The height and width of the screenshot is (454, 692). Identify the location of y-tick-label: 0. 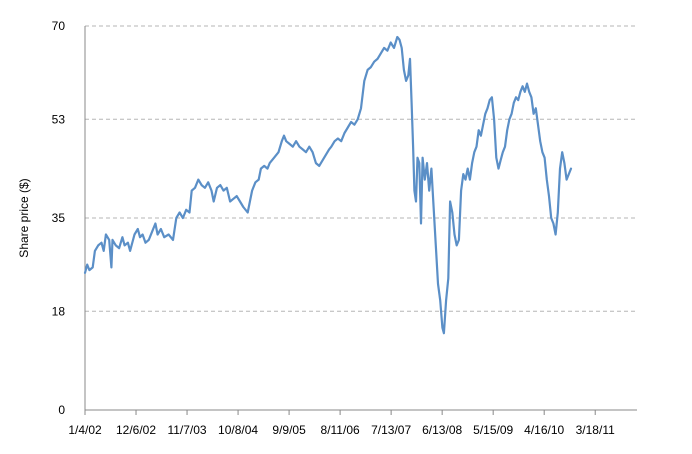
(61, 410).